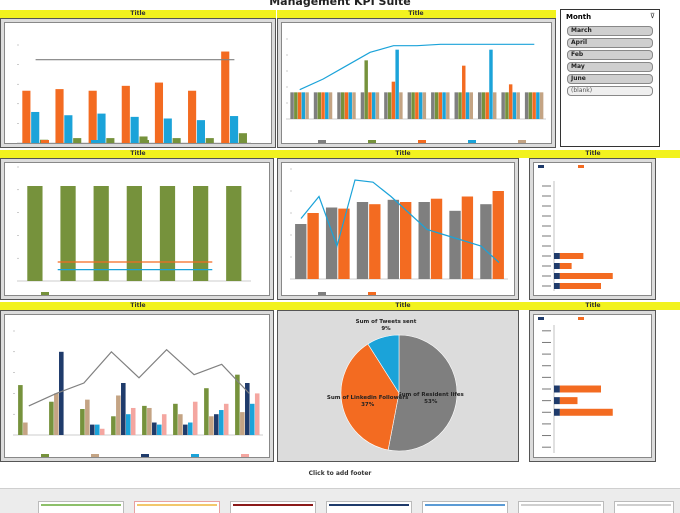 The image size is (680, 513). I want to click on filter-icon: ⊽, so click(652, 16).